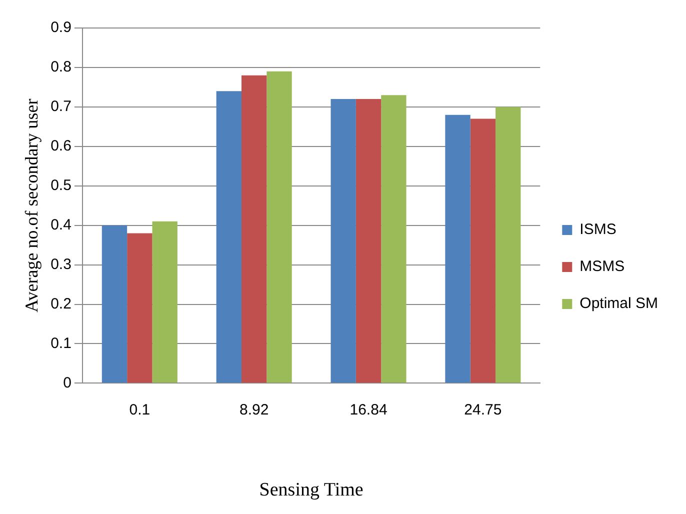 The image size is (686, 514). I want to click on x-axis-title: Sensing Time, so click(311, 490).